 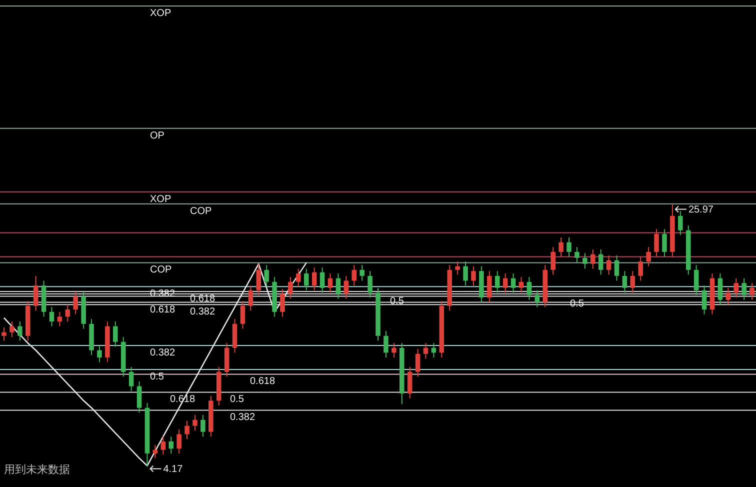 I want to click on ref-line-label: OP, so click(x=157, y=136).